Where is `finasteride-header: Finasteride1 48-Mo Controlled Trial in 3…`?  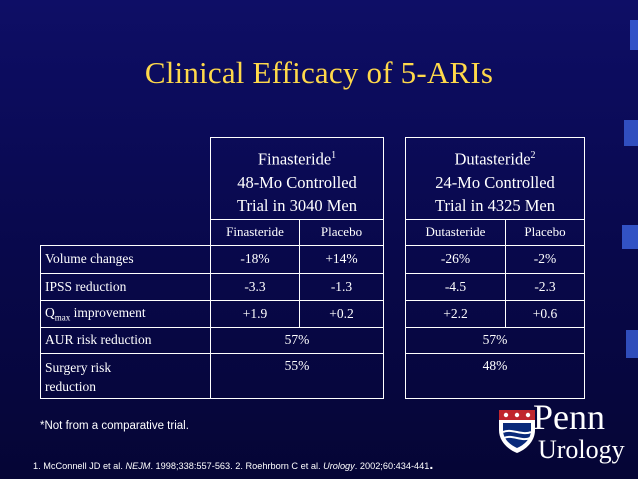 finasteride-header: Finasteride1 48-Mo Controlled Trial in 3… is located at coordinates (297, 178).